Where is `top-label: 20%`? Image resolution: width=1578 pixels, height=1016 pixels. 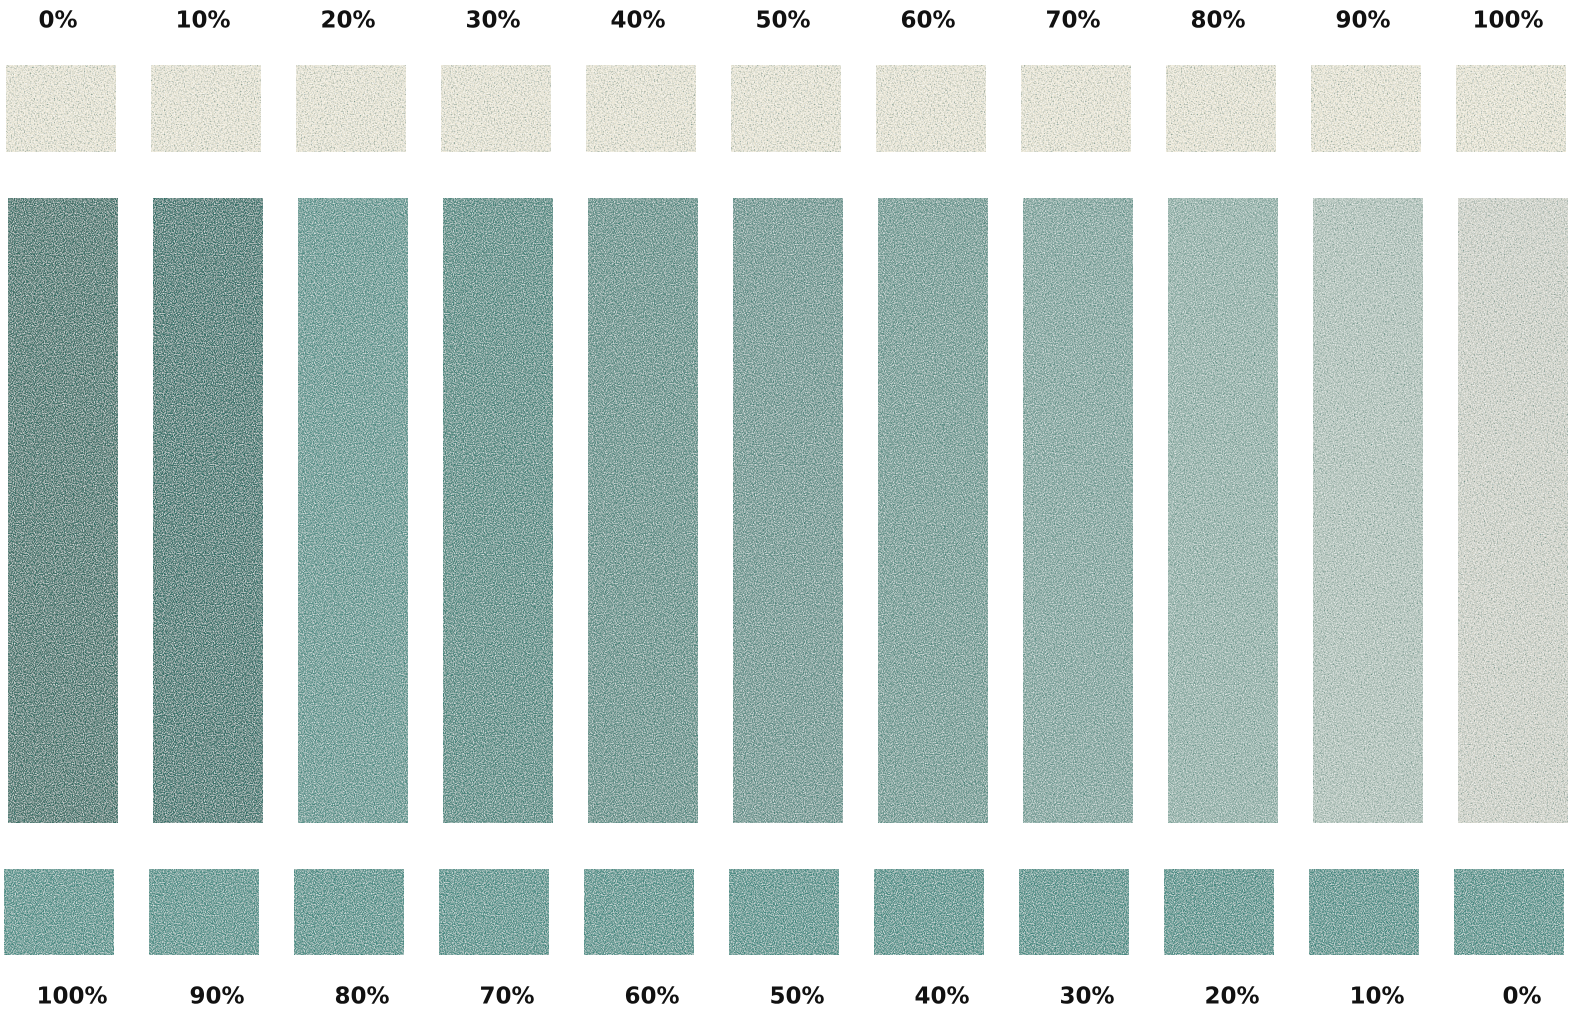
top-label: 20% is located at coordinates (347, 21).